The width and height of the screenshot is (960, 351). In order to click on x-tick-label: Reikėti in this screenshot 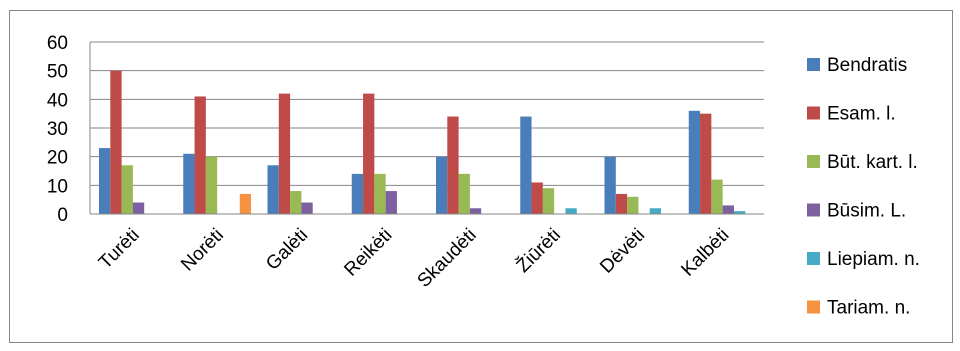, I will do `click(368, 253)`.